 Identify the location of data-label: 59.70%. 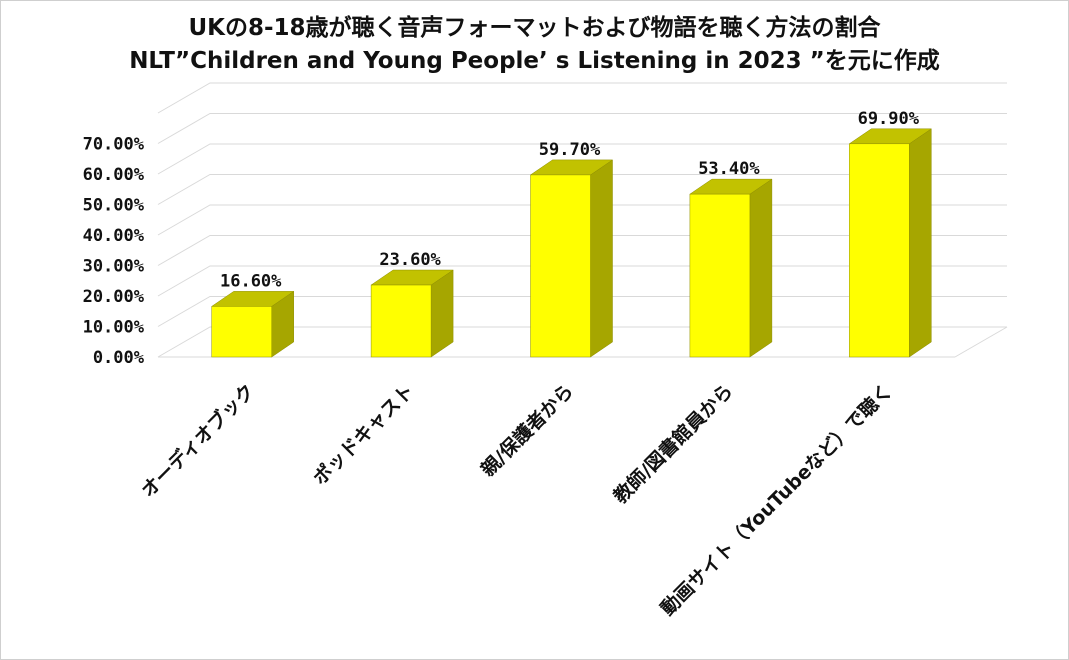
(570, 150).